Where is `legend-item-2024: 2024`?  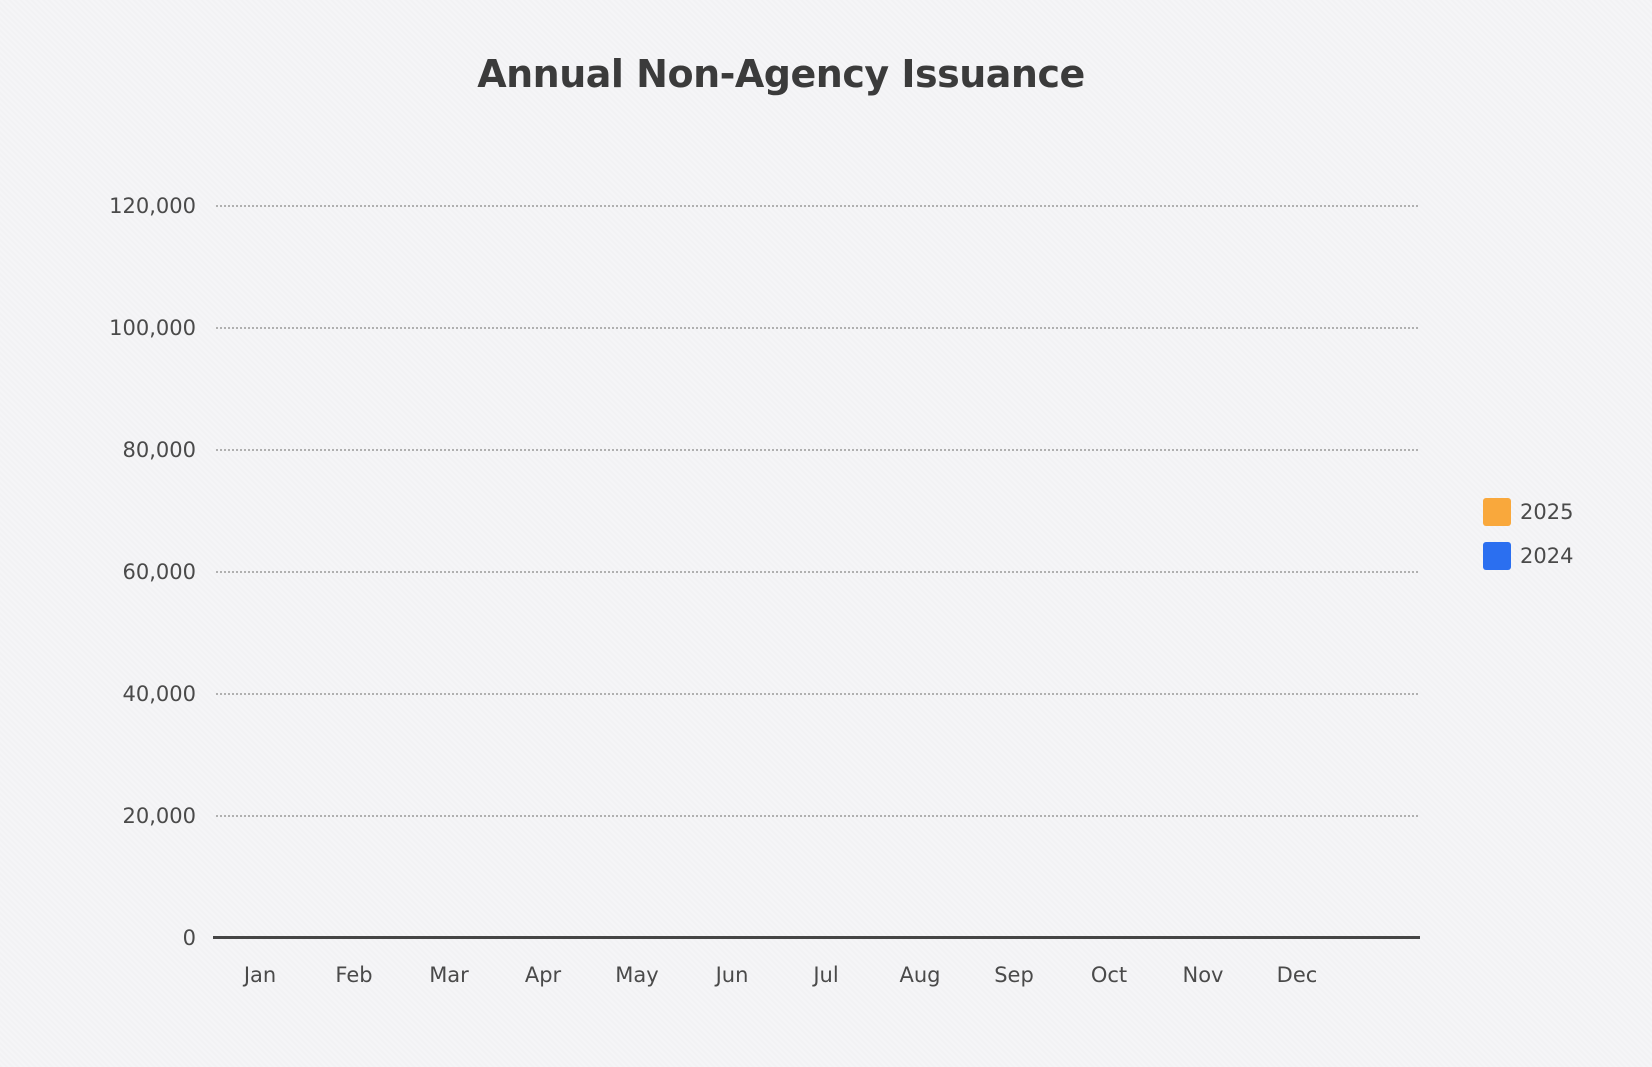
legend-item-2024: 2024 is located at coordinates (1563, 556).